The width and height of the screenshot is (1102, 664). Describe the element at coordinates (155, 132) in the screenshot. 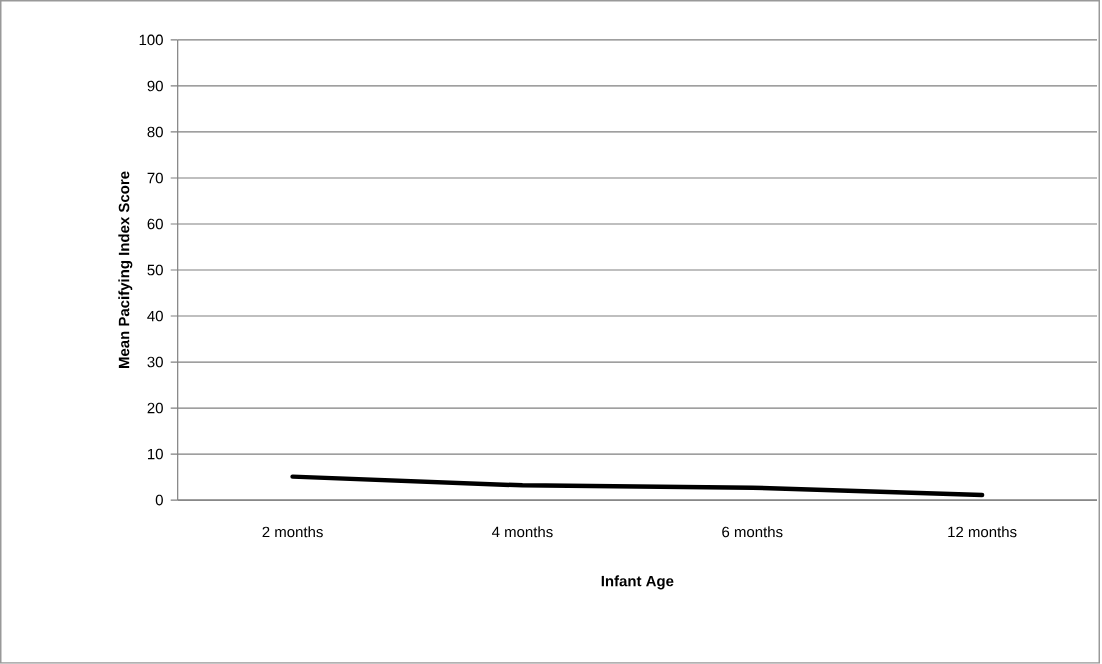

I see `y-tick-label: 80` at that location.